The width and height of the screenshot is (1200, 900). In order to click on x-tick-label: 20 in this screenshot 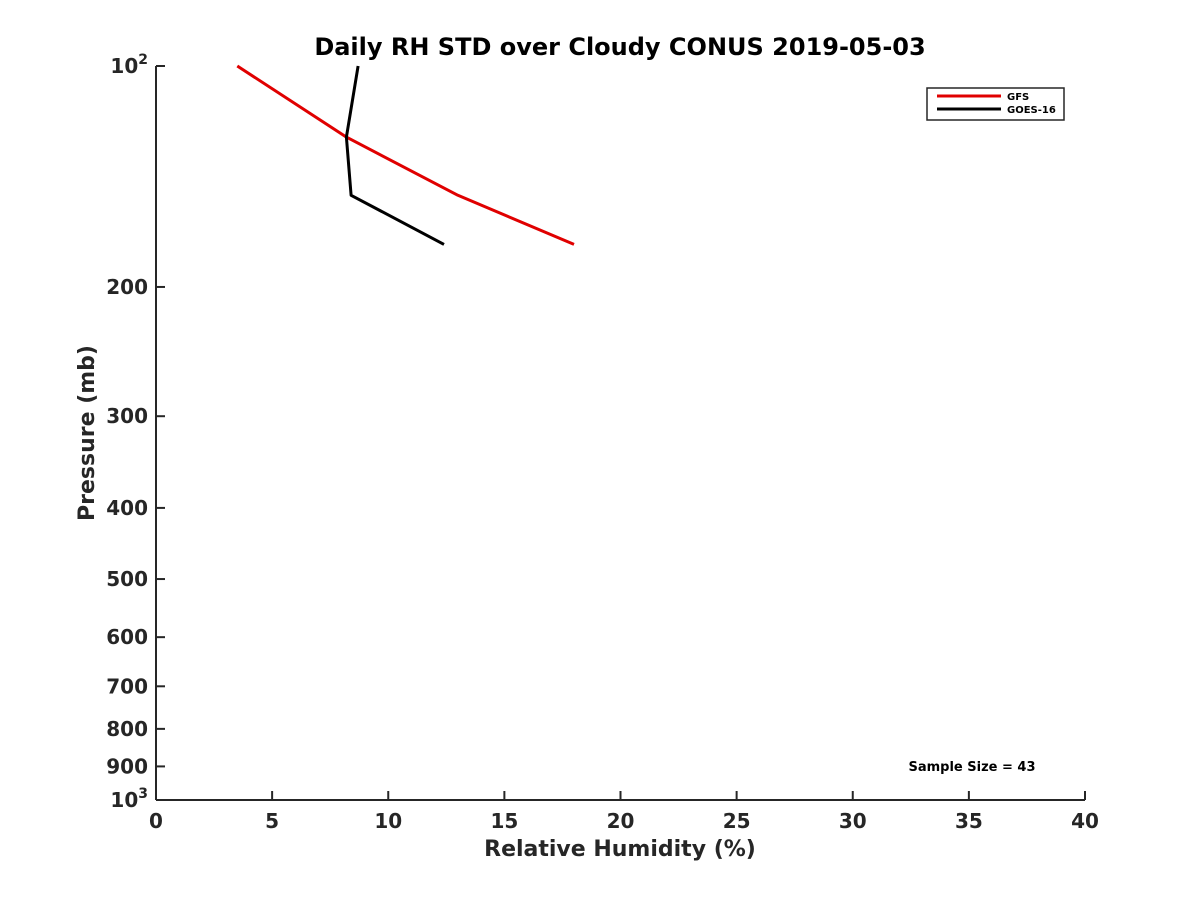, I will do `click(621, 821)`.